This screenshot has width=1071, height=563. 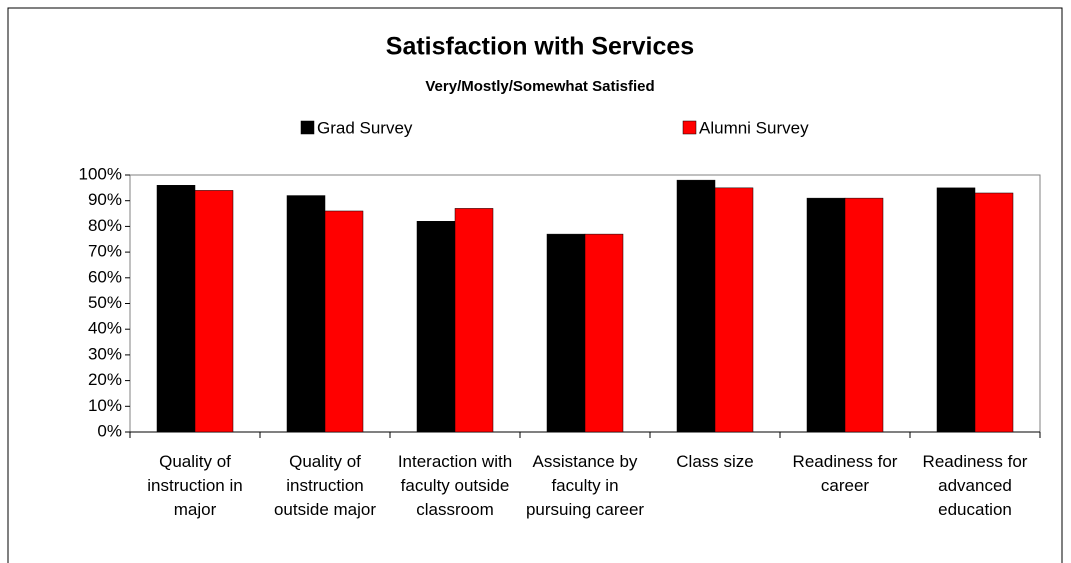 What do you see at coordinates (845, 473) in the screenshot?
I see `x-tick-label: Readiness for career` at bounding box center [845, 473].